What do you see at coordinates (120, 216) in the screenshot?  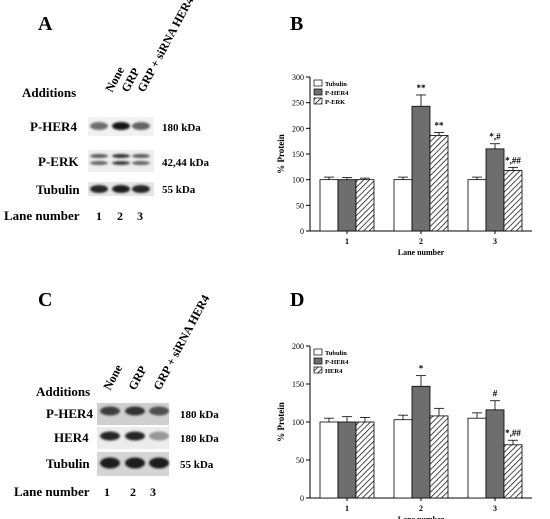 I see `panel-a-lane-number-2: 2` at bounding box center [120, 216].